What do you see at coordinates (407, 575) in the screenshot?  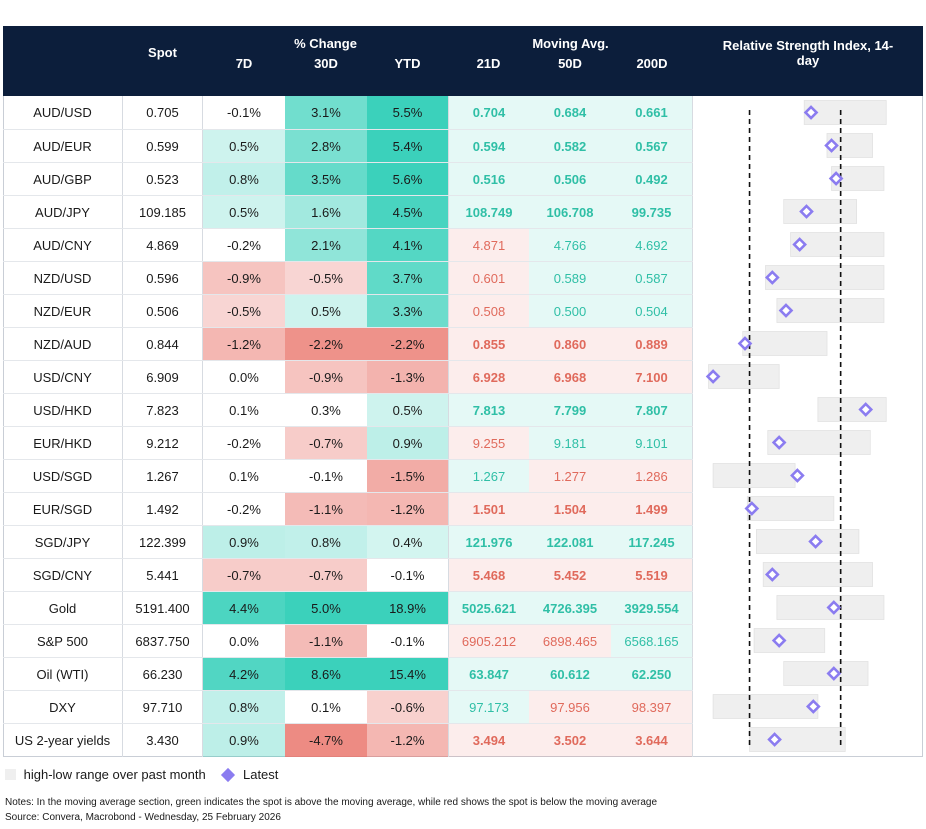 I see `row-change-ytd: -0.1%` at bounding box center [407, 575].